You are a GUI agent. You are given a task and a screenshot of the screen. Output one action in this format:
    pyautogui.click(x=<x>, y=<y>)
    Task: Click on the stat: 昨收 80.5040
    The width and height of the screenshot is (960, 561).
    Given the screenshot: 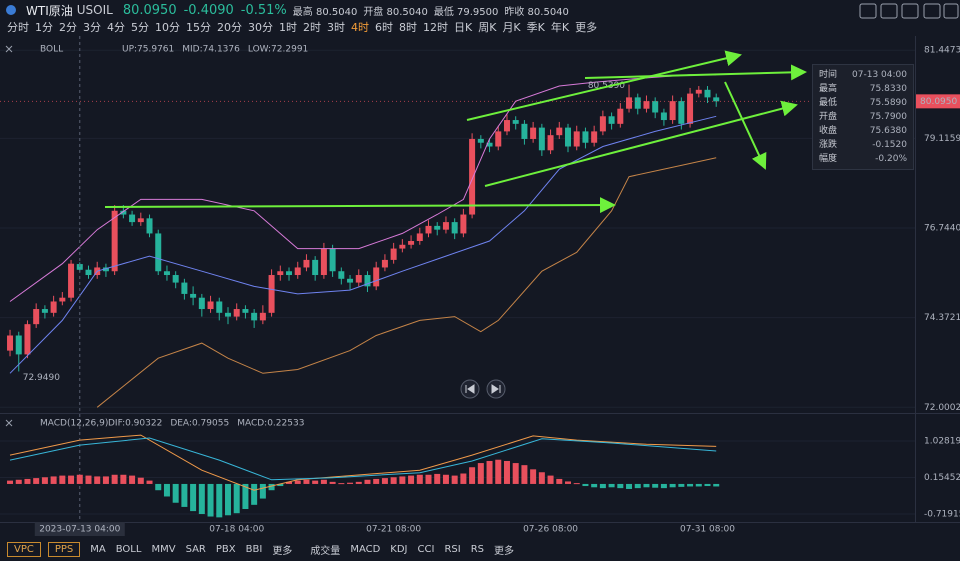 What is the action you would take?
    pyautogui.click(x=536, y=12)
    